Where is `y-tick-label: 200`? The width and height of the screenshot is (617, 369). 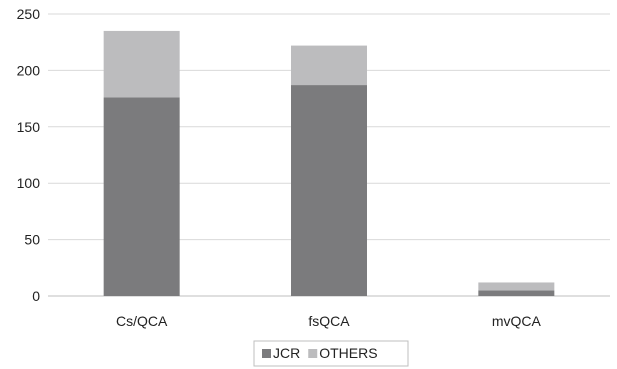
y-tick-label: 200 is located at coordinates (29, 70).